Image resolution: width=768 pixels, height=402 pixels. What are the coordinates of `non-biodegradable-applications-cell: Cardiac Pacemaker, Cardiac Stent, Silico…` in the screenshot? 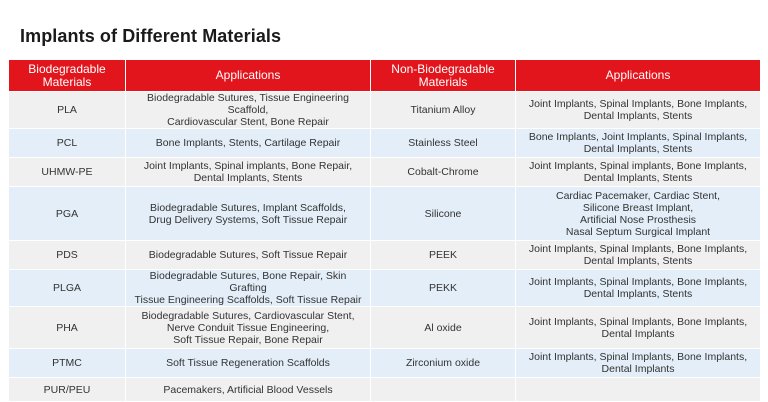 It's located at (638, 213).